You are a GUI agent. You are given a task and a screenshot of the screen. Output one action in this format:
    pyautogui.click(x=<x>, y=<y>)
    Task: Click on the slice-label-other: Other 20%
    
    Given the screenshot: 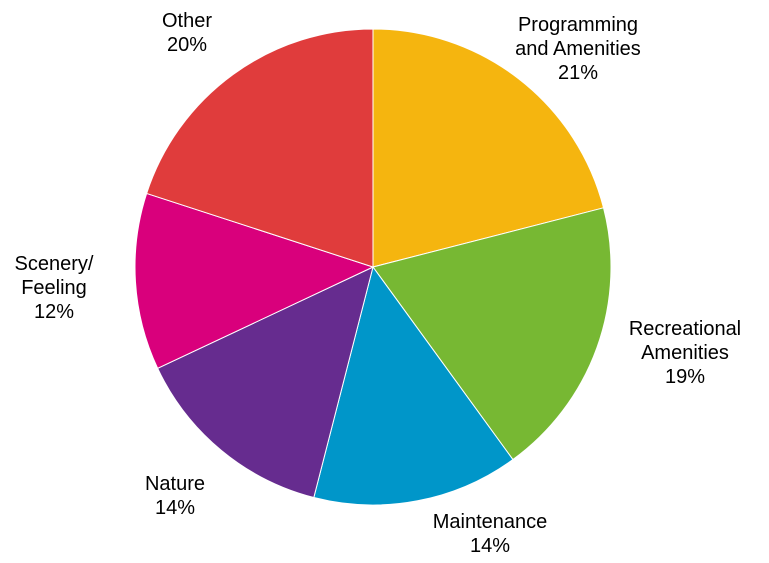 What is the action you would take?
    pyautogui.click(x=187, y=33)
    